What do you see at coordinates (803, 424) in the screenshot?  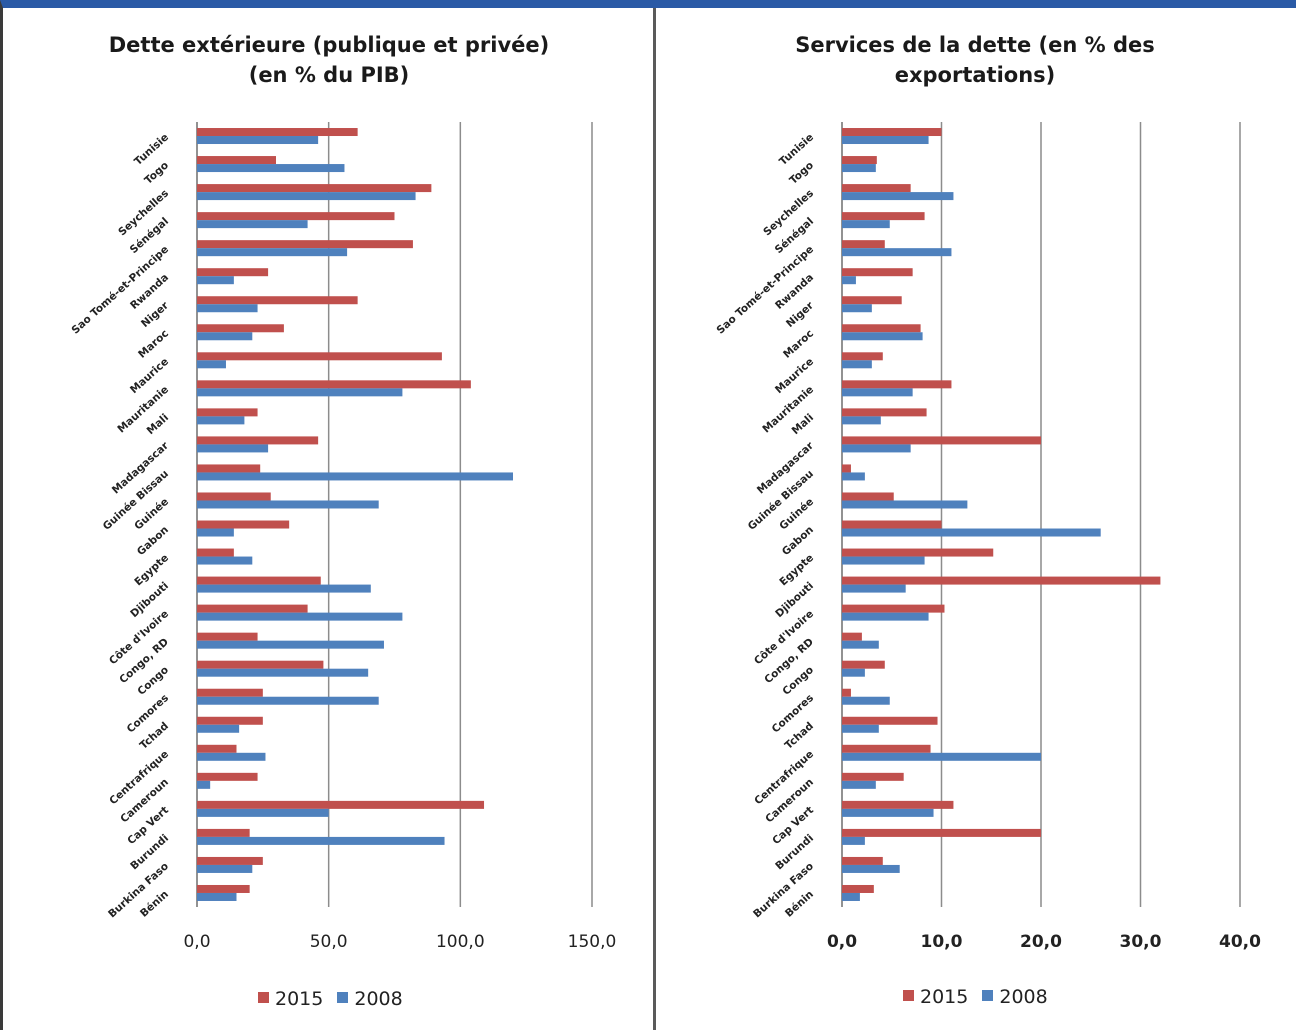 I see `category-label: Mali` at bounding box center [803, 424].